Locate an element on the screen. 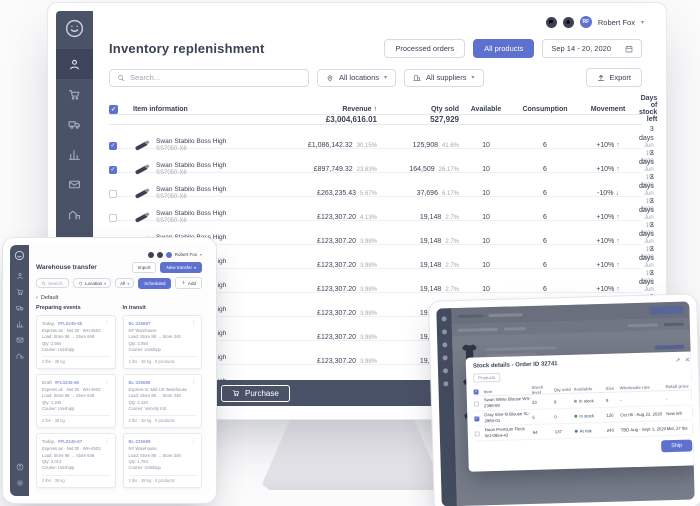 This screenshot has height=506, width=700. sidebar-item-help is located at coordinates (20, 467).